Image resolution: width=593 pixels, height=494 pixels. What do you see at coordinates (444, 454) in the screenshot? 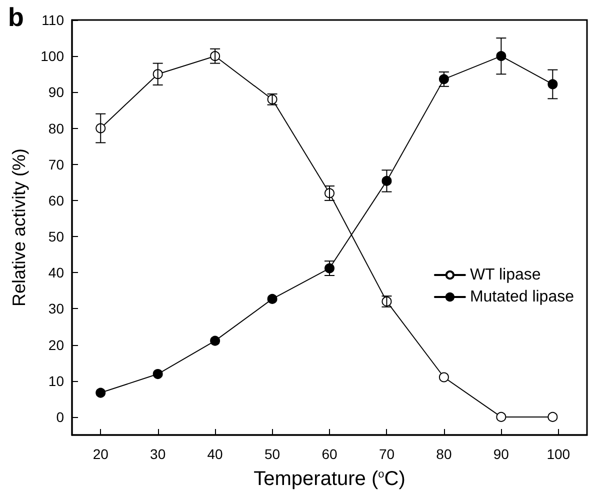
I see `x-tick-label: 80` at bounding box center [444, 454].